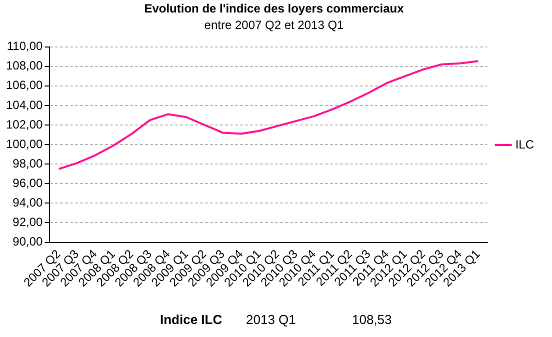 This screenshot has width=552, height=337. What do you see at coordinates (28, 163) in the screenshot?
I see `y-tick-label: 98,00` at bounding box center [28, 163].